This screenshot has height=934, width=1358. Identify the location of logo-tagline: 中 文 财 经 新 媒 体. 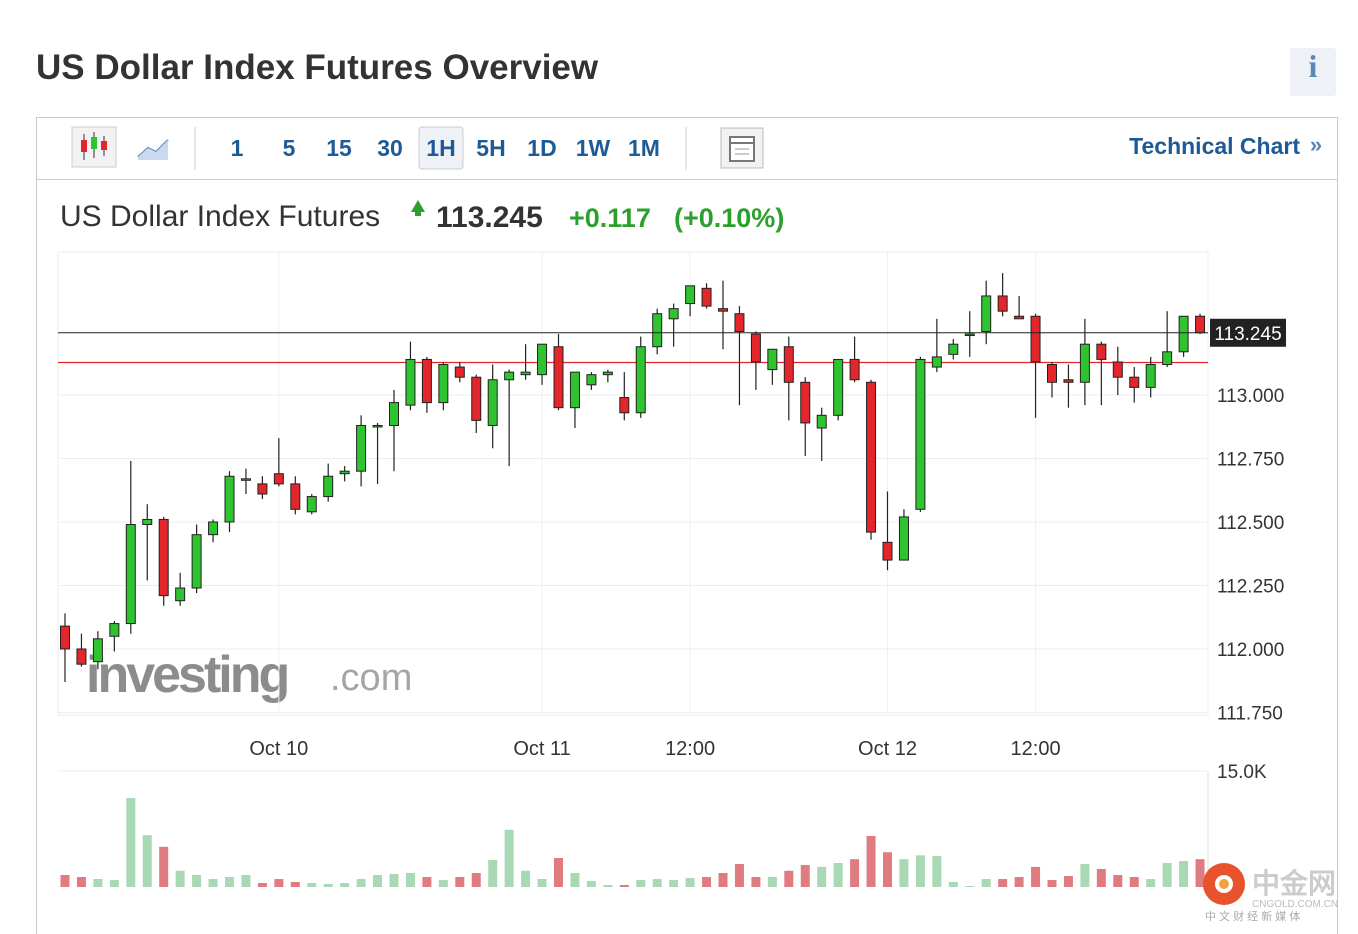
(1252, 916).